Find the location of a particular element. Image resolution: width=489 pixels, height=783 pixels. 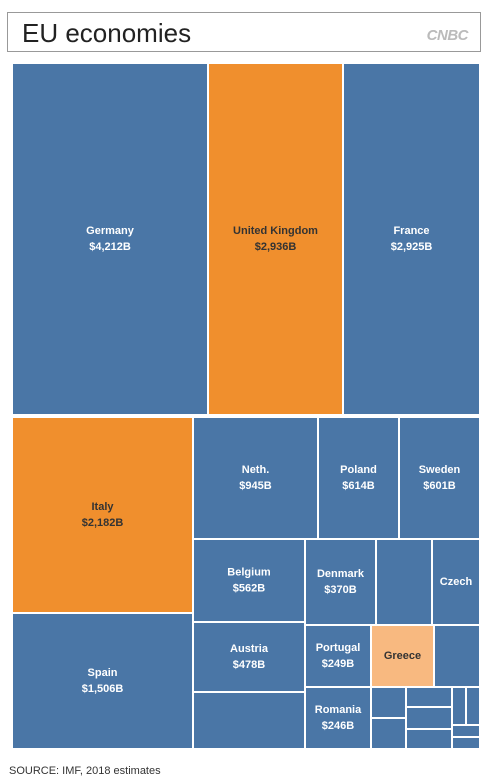

value-label: $945B is located at coordinates (255, 486).